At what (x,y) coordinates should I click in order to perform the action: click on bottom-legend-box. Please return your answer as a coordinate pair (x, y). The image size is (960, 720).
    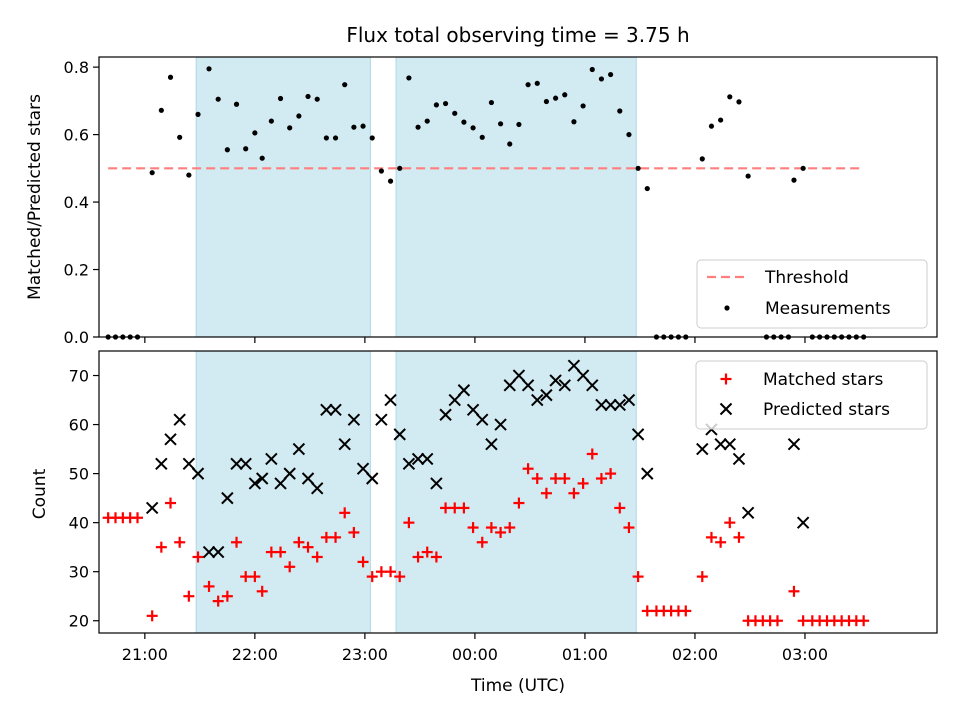
    Looking at the image, I should click on (811, 395).